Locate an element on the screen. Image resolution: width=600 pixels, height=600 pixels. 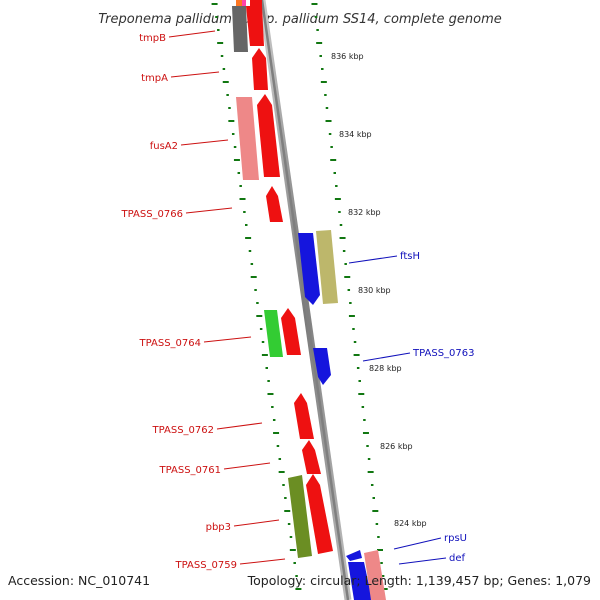
label-TPASS_0763: TPASS_0763 is located at coordinates (443, 353).